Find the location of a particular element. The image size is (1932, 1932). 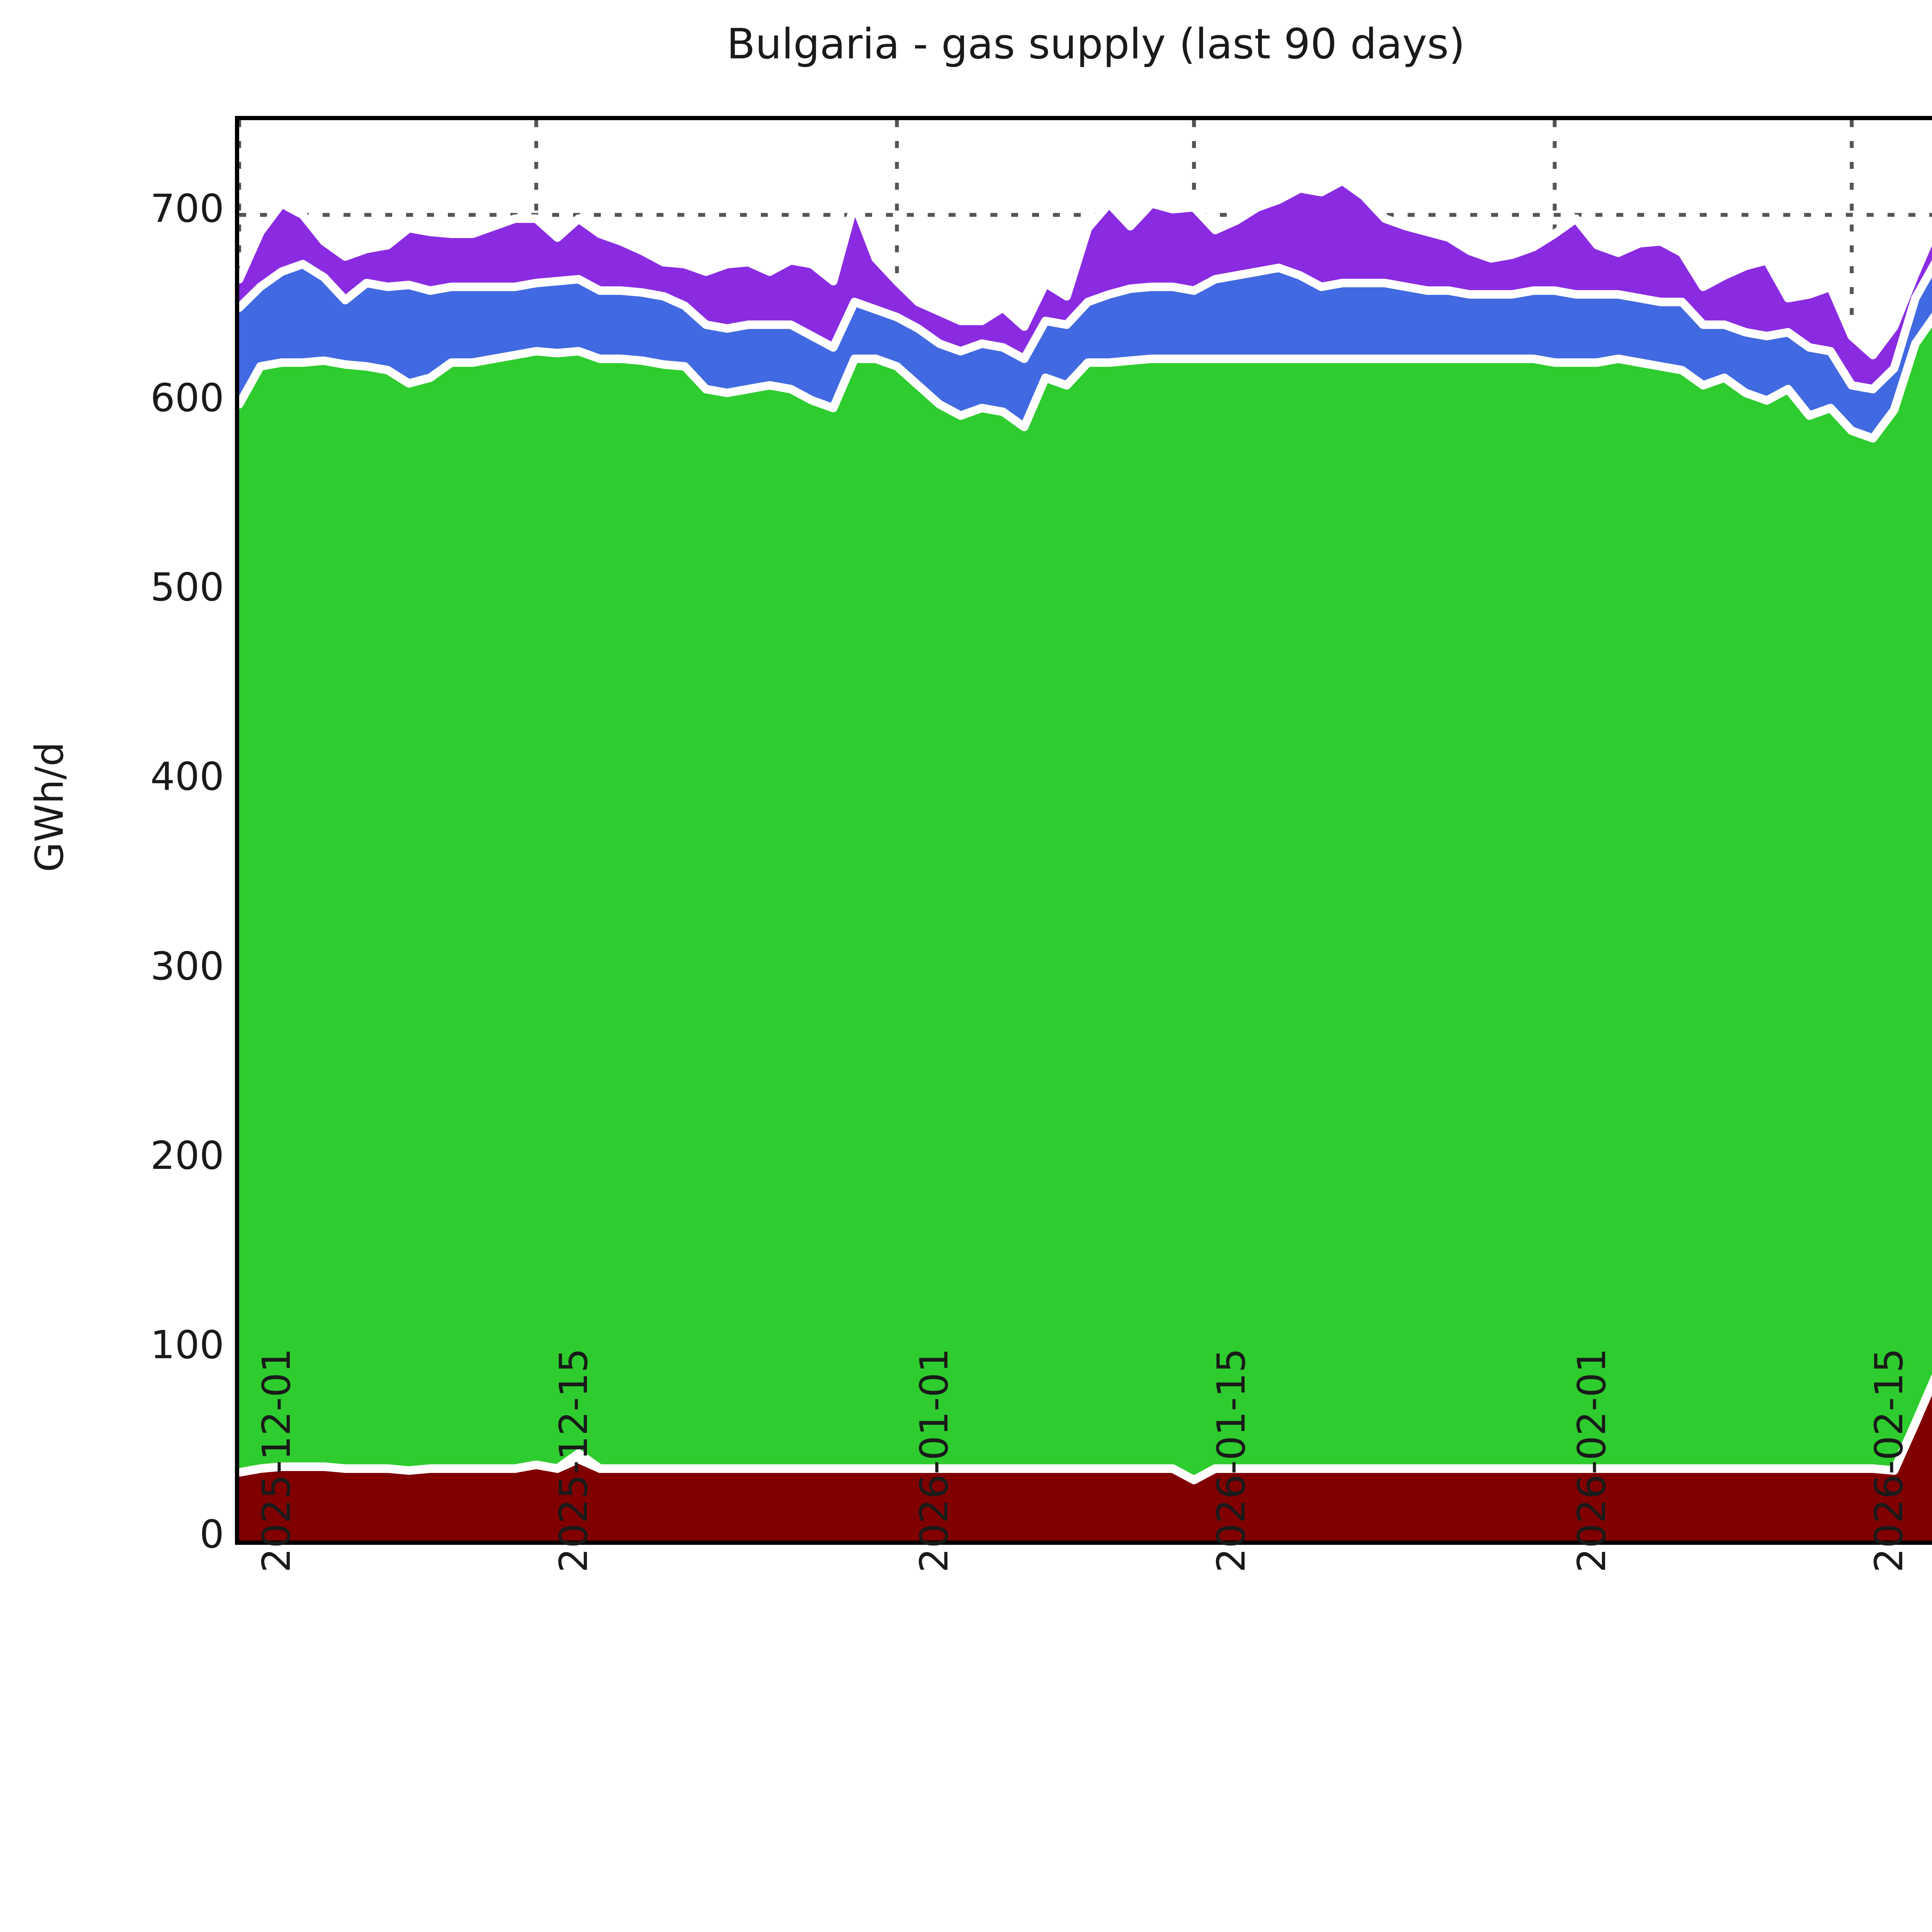

x-tick-label: 2026-01-01 is located at coordinates (935, 1461).